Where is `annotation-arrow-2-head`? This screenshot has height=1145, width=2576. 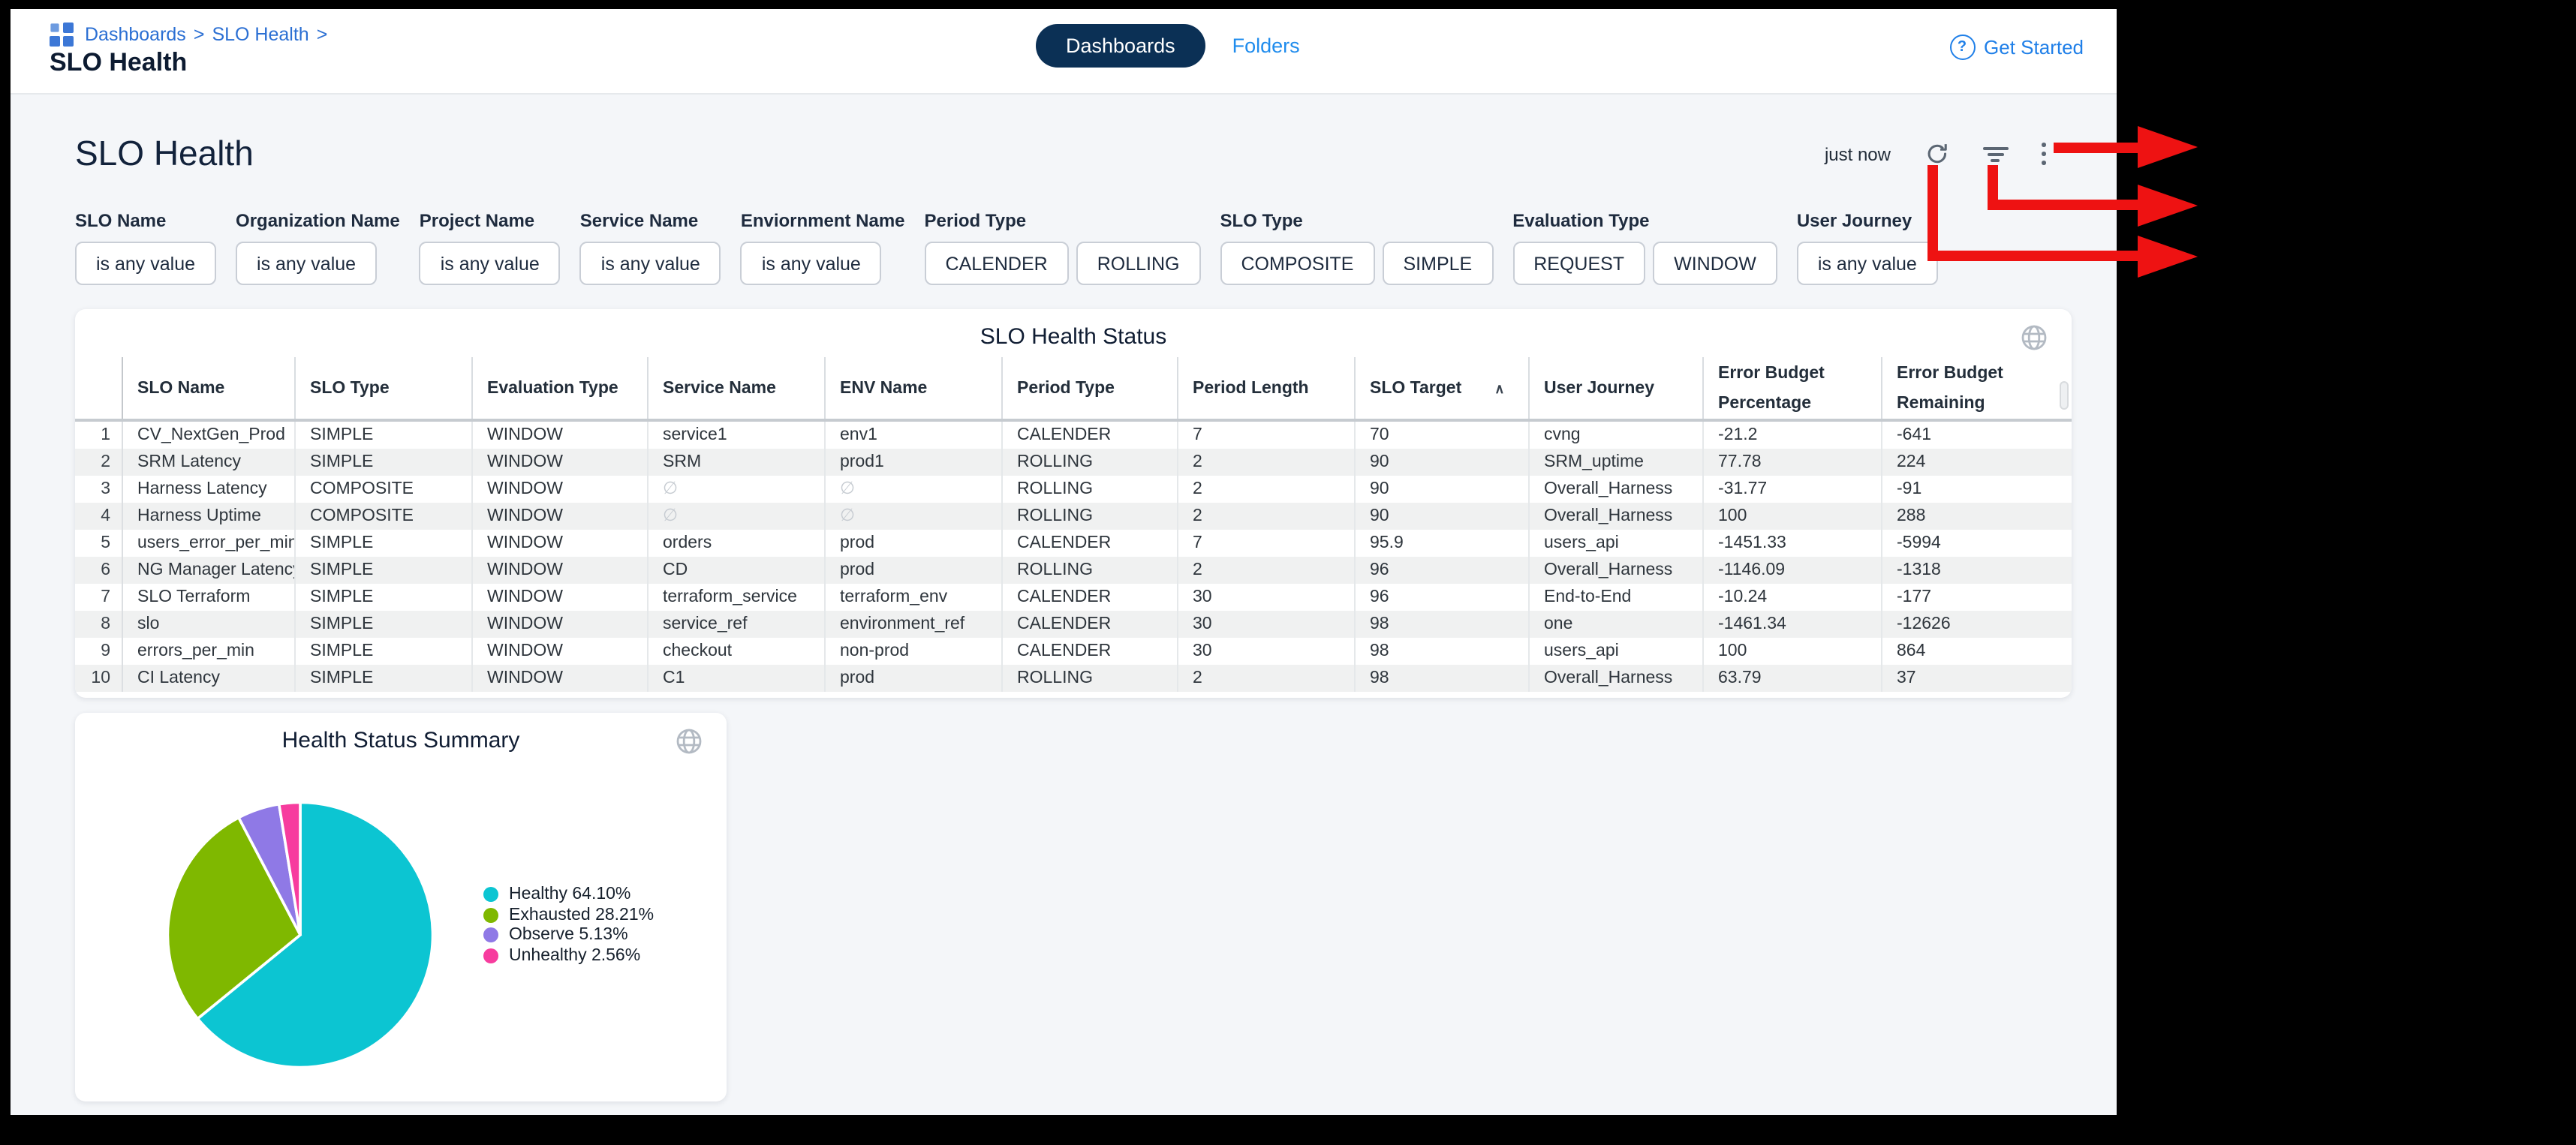 annotation-arrow-2-head is located at coordinates (2168, 206).